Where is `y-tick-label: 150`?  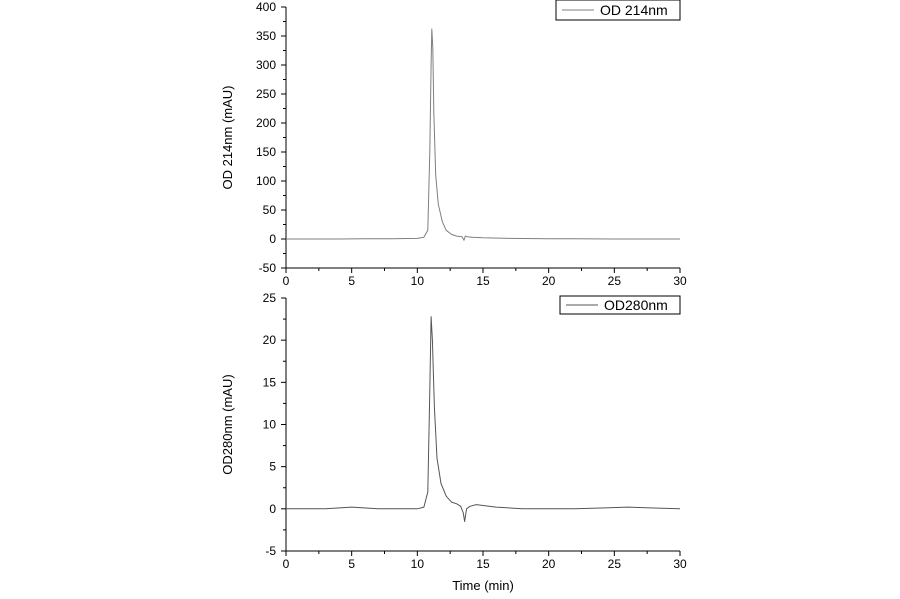
y-tick-label: 150 is located at coordinates (266, 152).